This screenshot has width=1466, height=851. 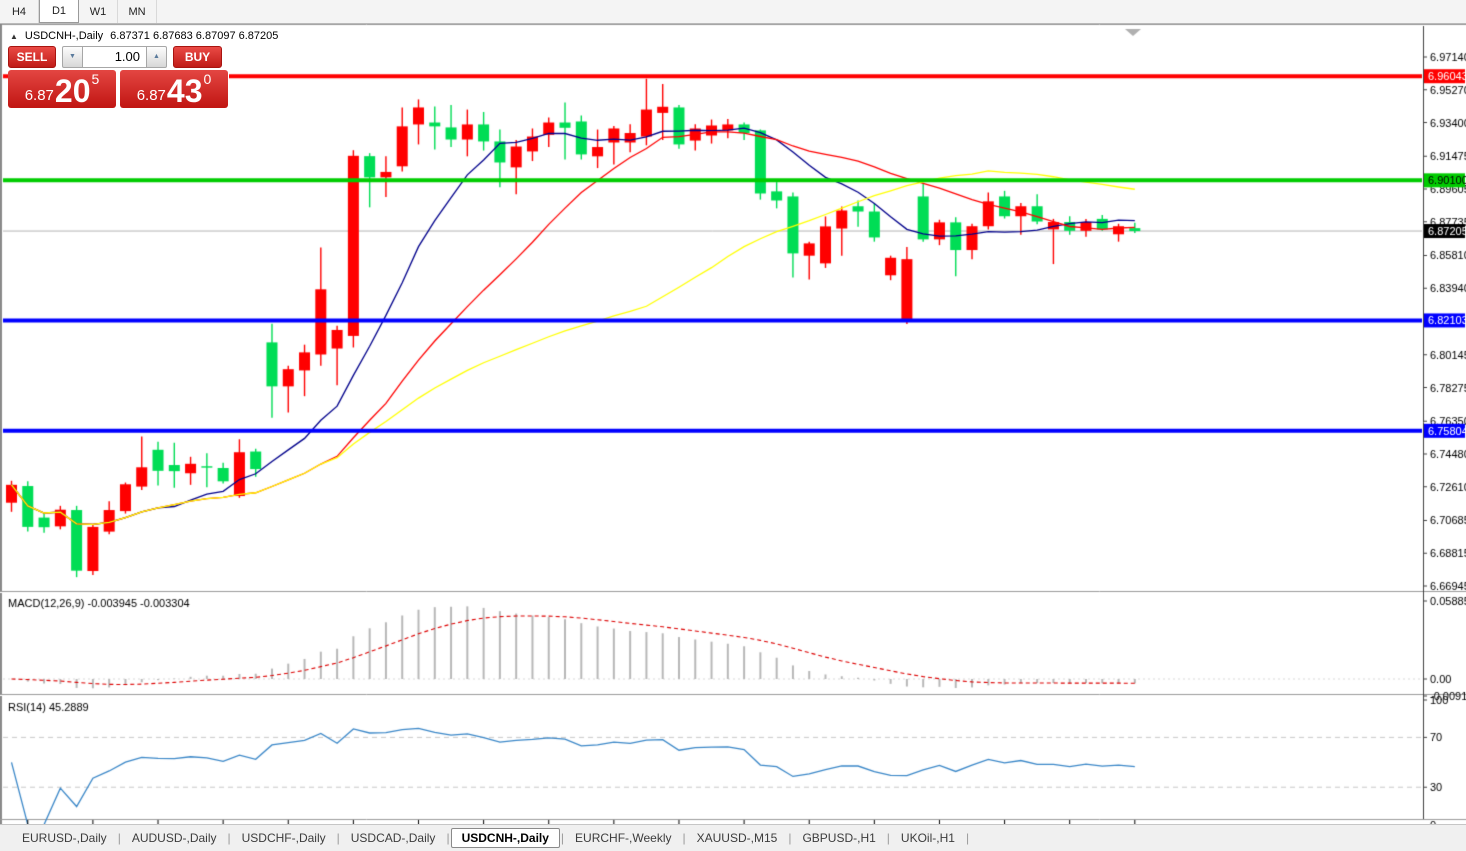 What do you see at coordinates (72, 56) in the screenshot?
I see `volume-decrease-button: ▼` at bounding box center [72, 56].